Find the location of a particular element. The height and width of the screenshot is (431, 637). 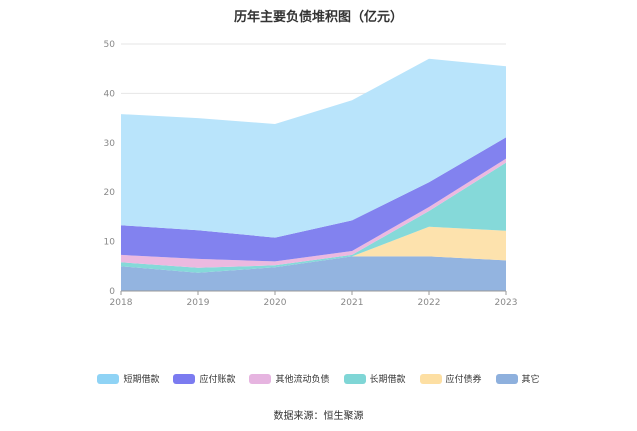

area-其它 is located at coordinates (313, 273).